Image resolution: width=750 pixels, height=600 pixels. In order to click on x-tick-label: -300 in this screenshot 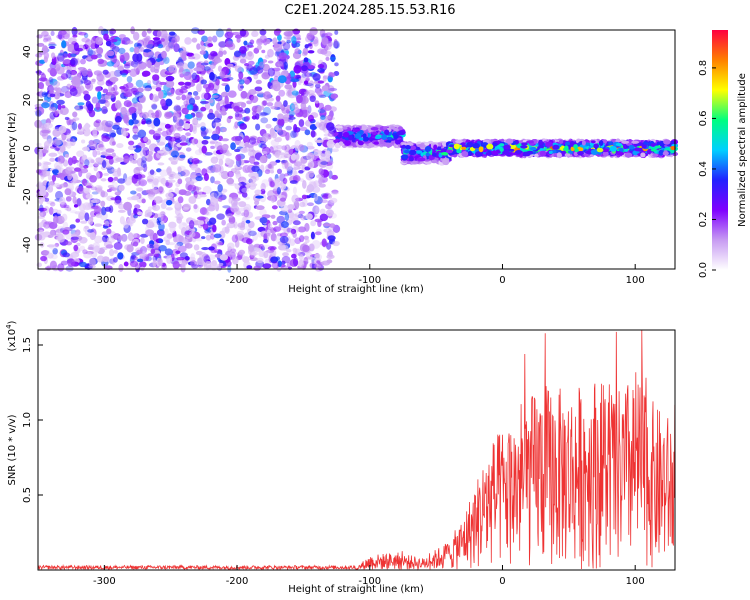, I will do `click(104, 581)`.